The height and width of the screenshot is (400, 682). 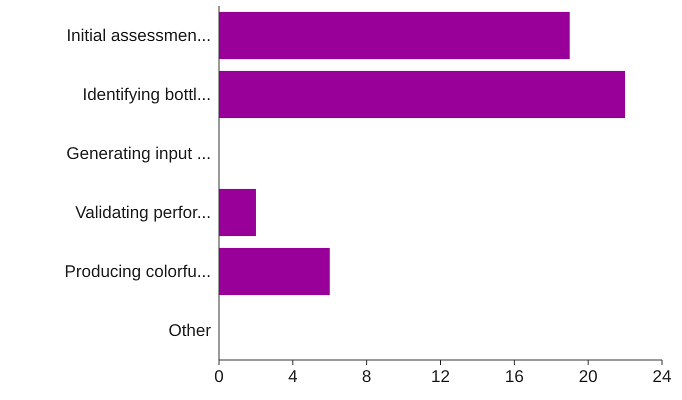 What do you see at coordinates (219, 376) in the screenshot?
I see `x-tick-label: 0` at bounding box center [219, 376].